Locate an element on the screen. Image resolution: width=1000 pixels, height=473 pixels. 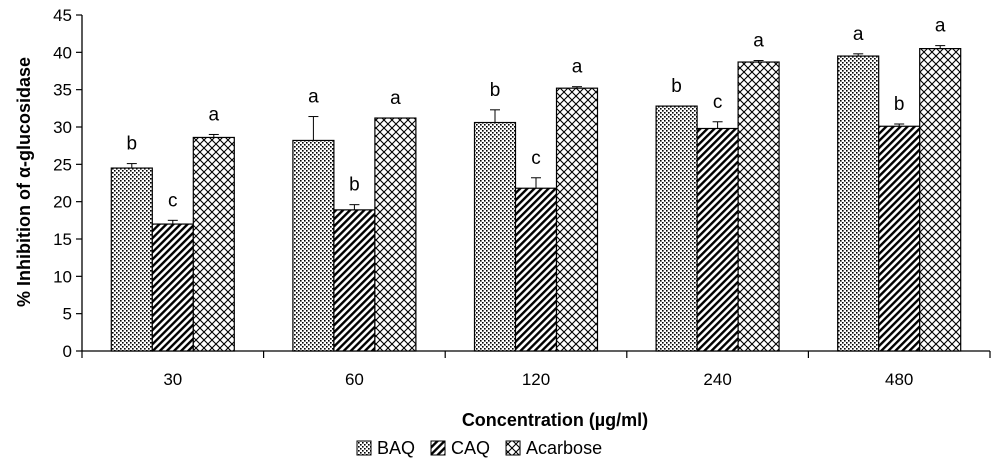
legend-label-baq: BAQ is located at coordinates (396, 448).